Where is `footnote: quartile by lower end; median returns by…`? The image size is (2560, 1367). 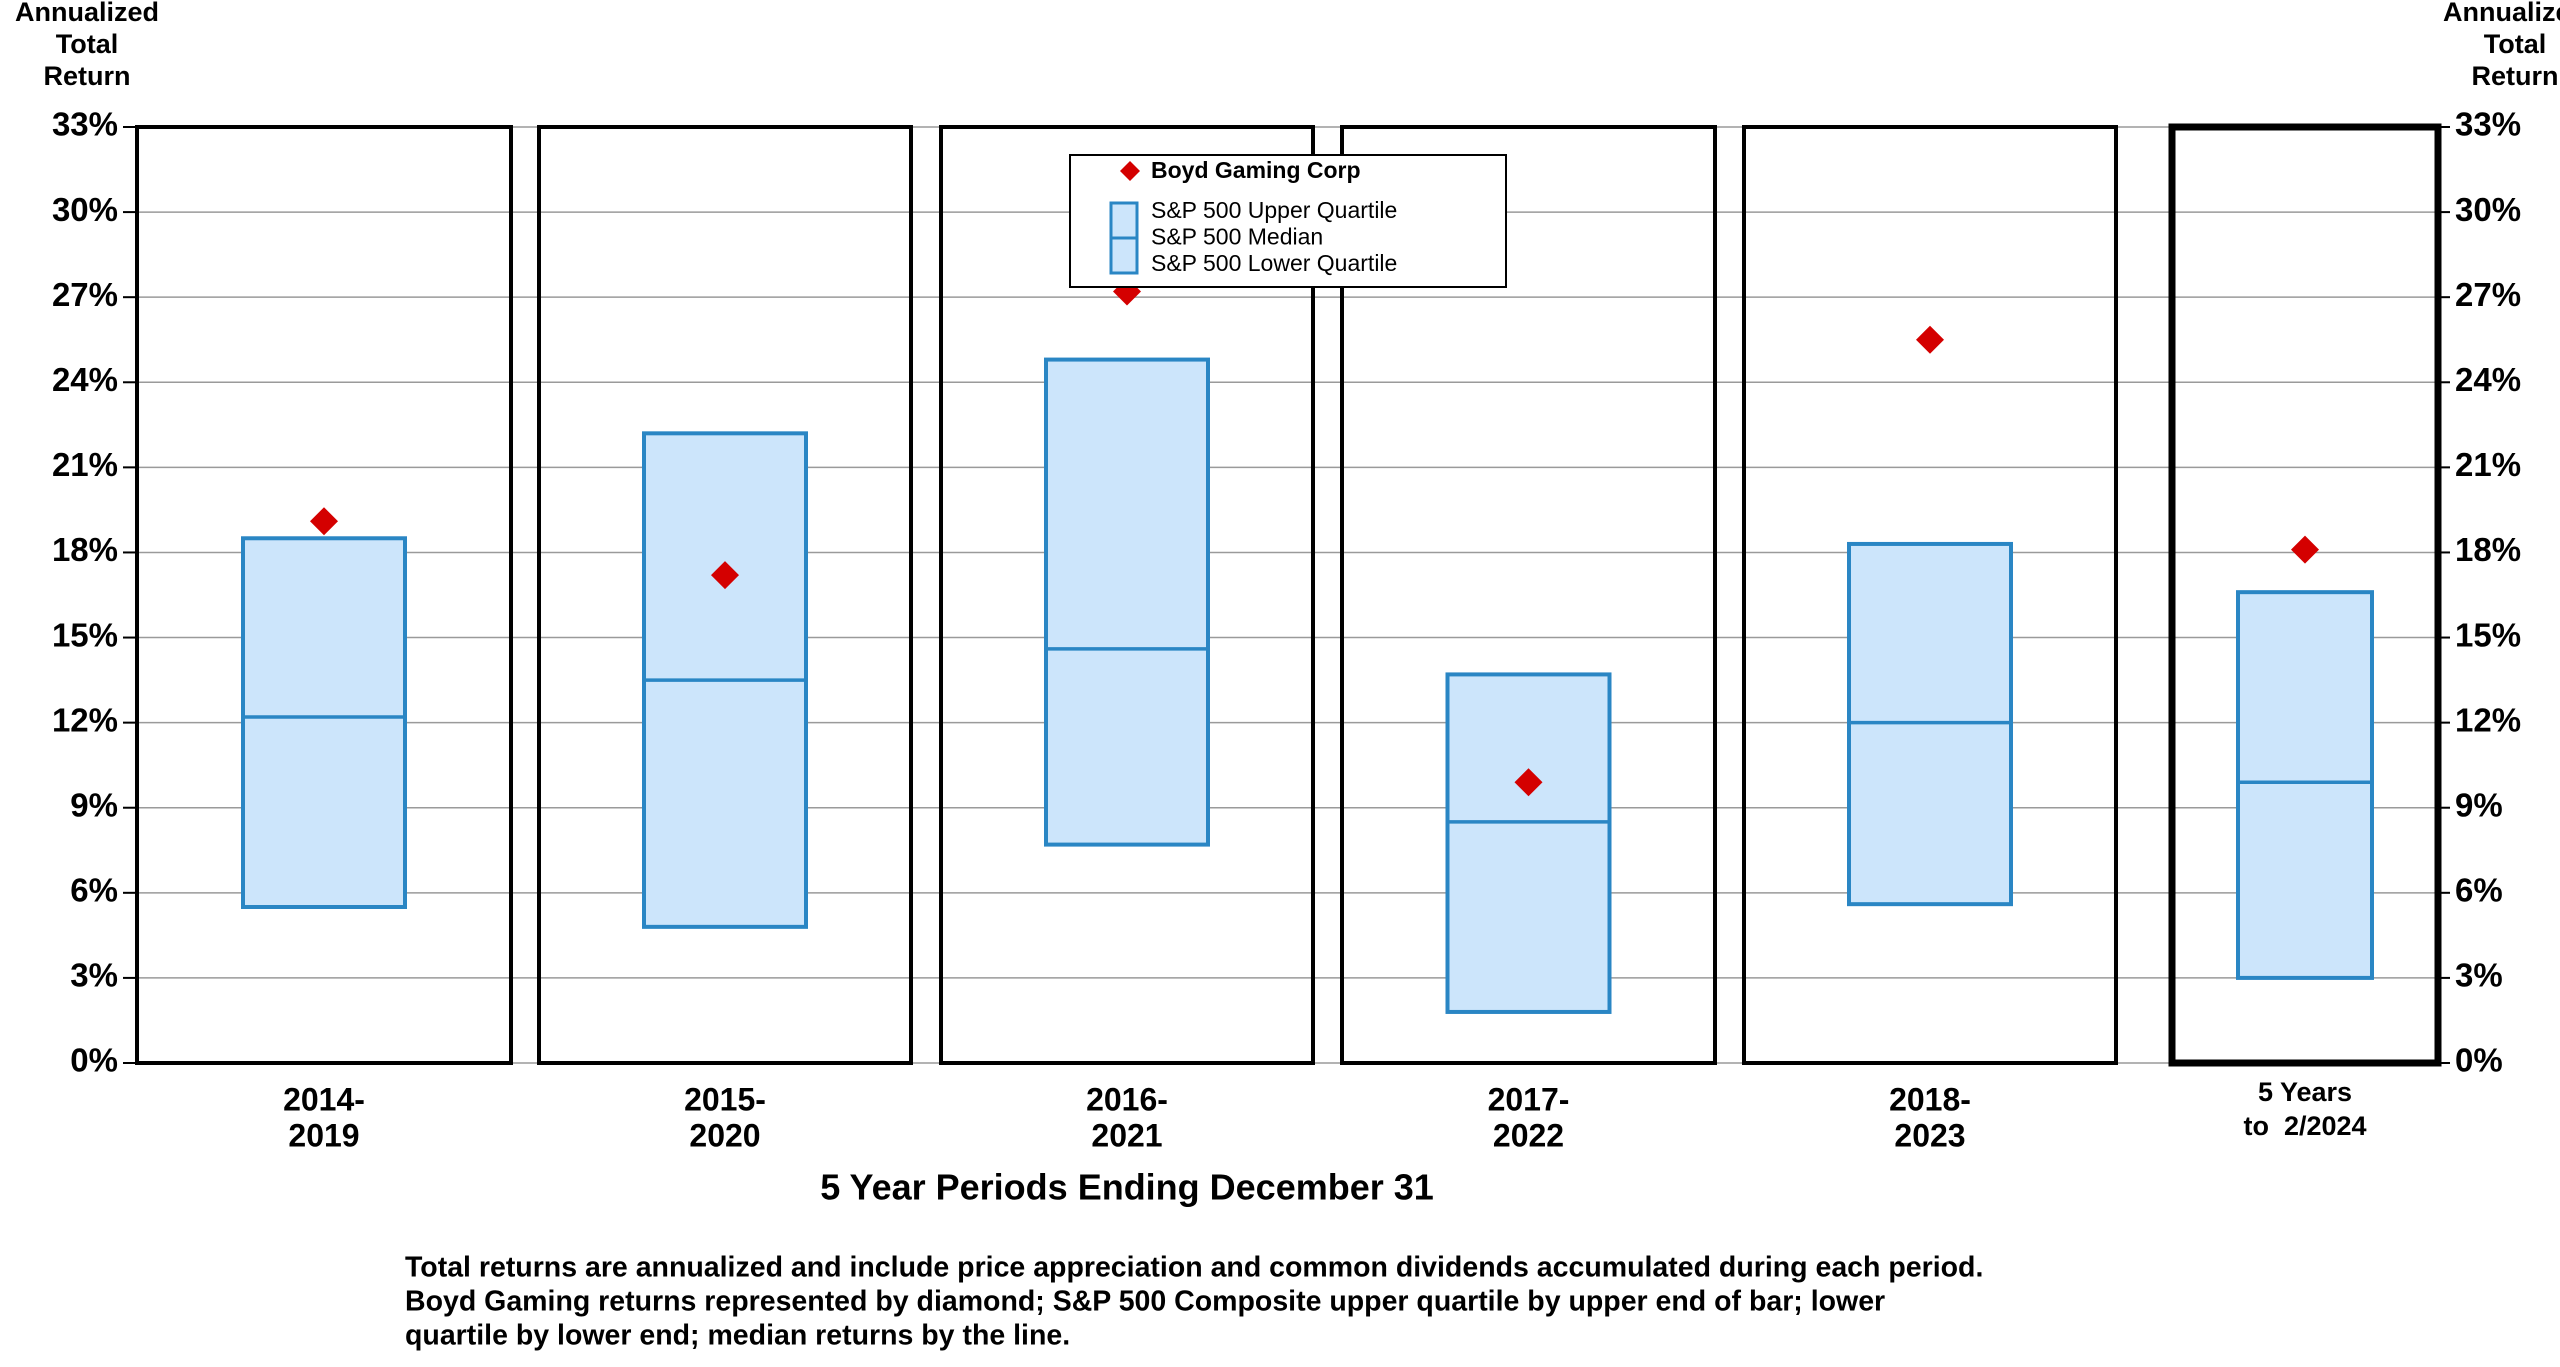 footnote: quartile by lower end; median returns by… is located at coordinates (737, 1336).